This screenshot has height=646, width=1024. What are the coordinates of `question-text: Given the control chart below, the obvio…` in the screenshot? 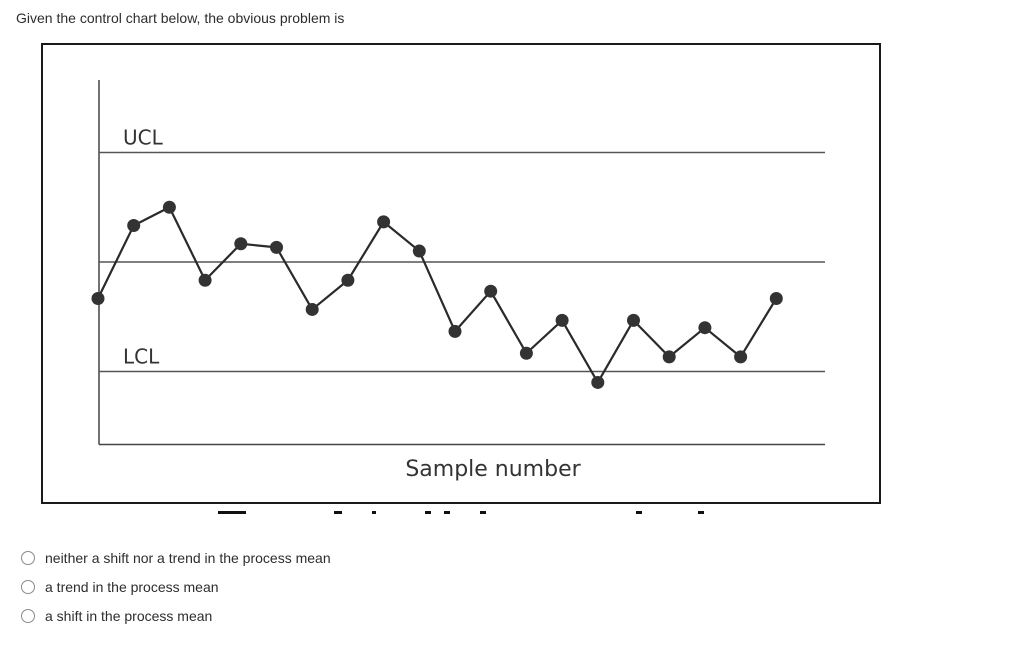 It's located at (180, 18).